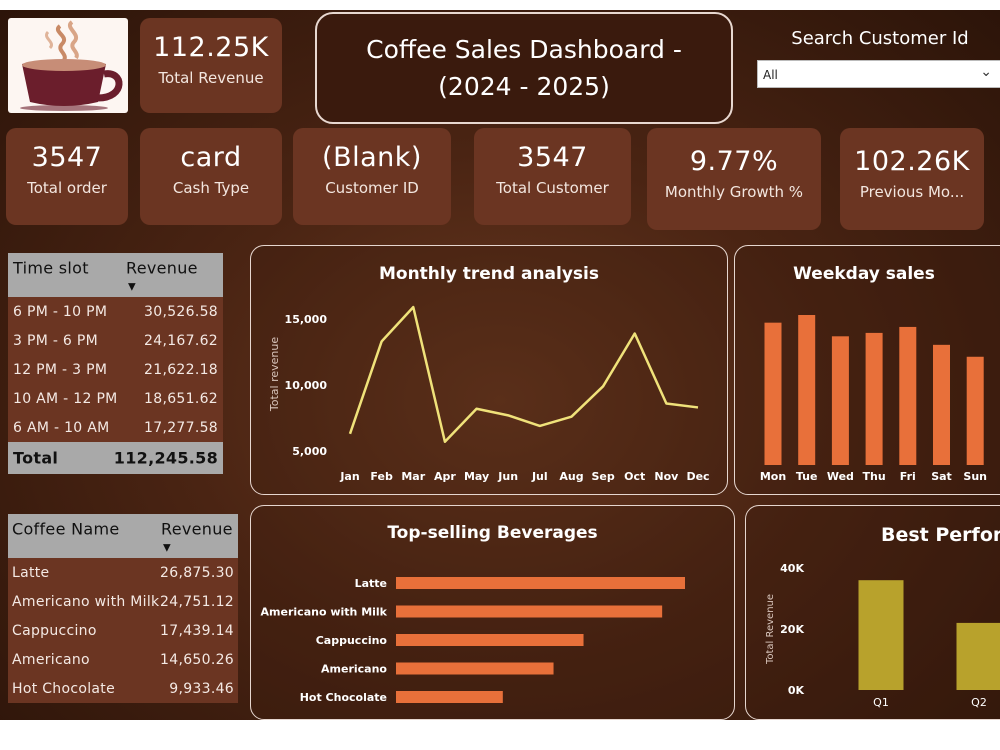 This screenshot has height=750, width=1000. I want to click on x-tick-label: Jun, so click(507, 476).